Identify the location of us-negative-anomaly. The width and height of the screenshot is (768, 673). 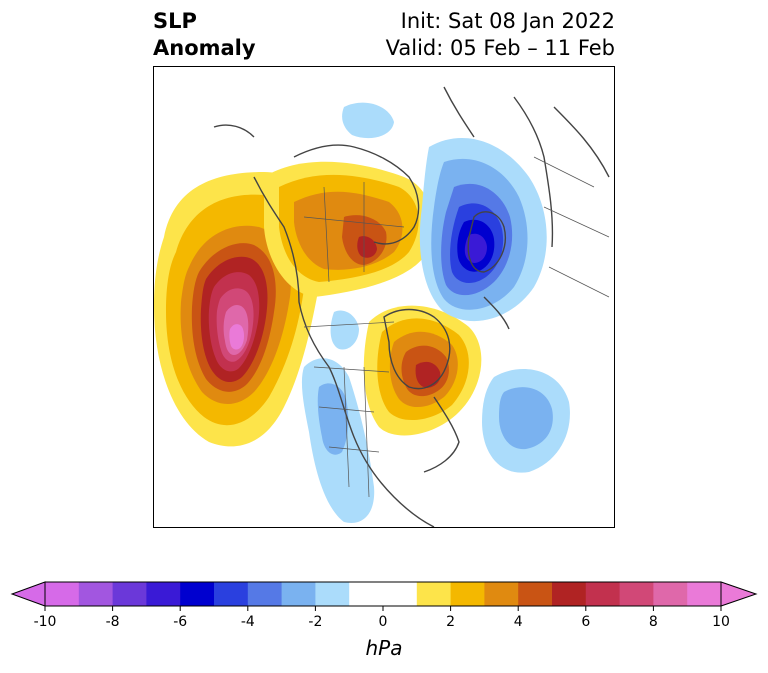
(338, 416).